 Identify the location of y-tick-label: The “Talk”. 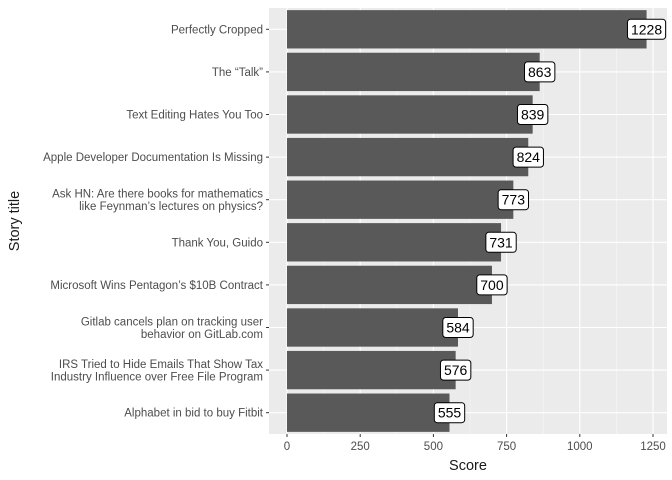
(237, 73).